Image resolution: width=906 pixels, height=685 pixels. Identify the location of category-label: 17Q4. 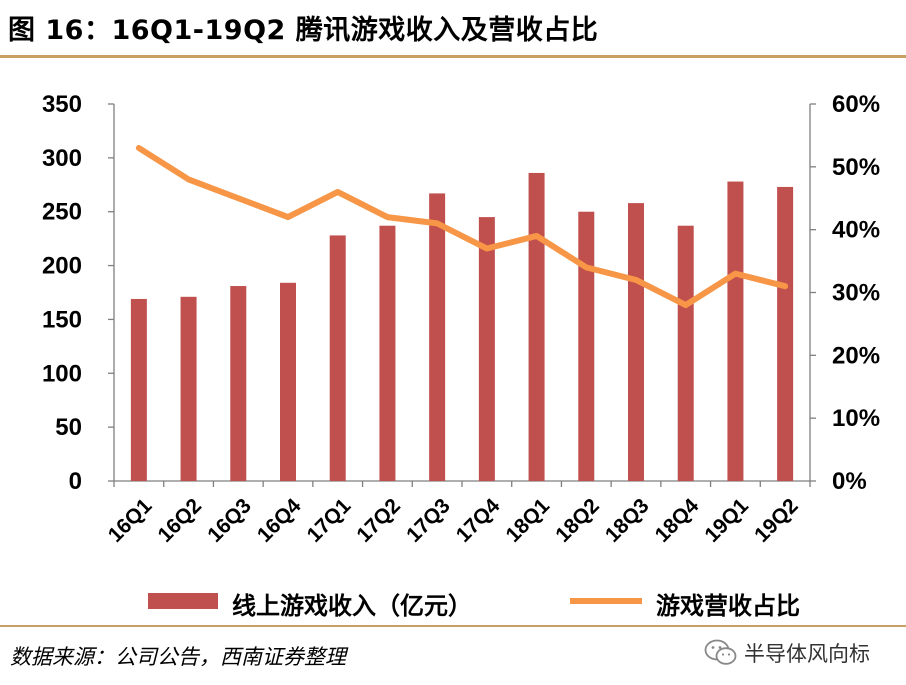
(478, 520).